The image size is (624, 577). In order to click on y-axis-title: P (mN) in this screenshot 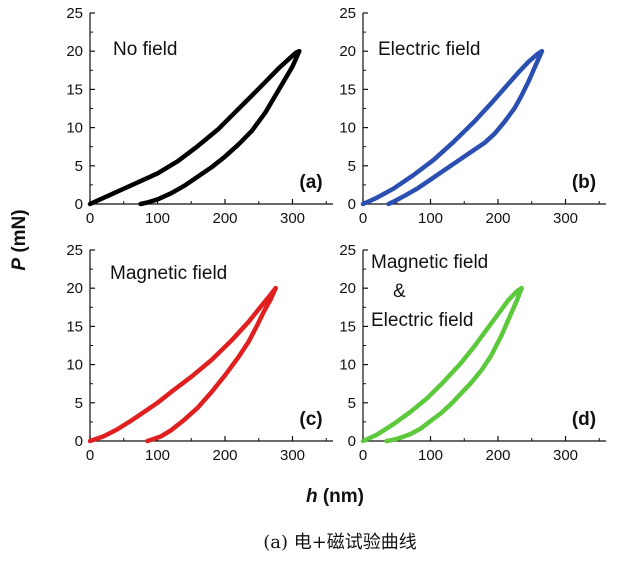, I will do `click(19, 239)`.